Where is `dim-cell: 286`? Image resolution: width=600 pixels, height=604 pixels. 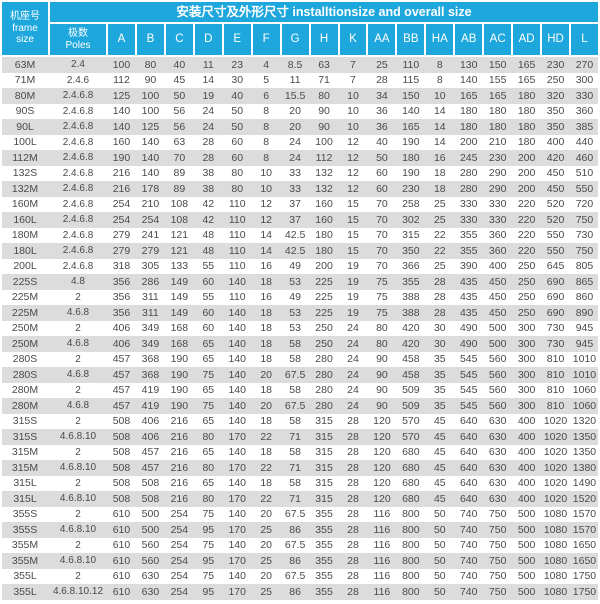 dim-cell: 286 is located at coordinates (150, 281).